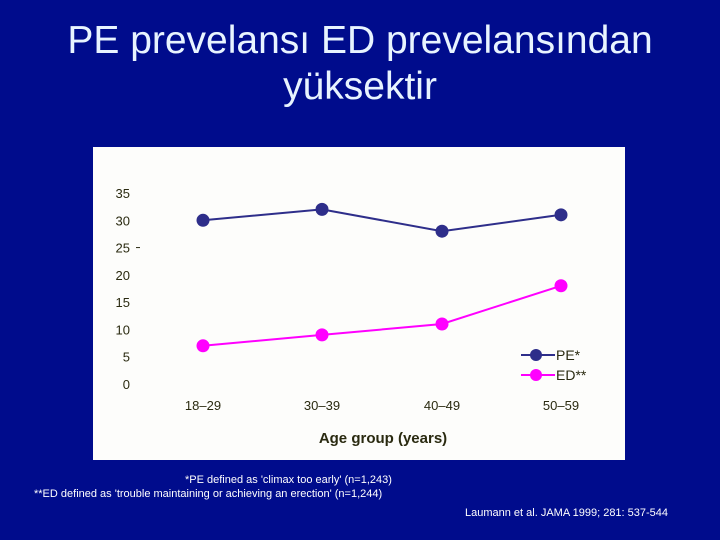 The height and width of the screenshot is (540, 720). What do you see at coordinates (123, 275) in the screenshot?
I see `y-tick-label: 20` at bounding box center [123, 275].